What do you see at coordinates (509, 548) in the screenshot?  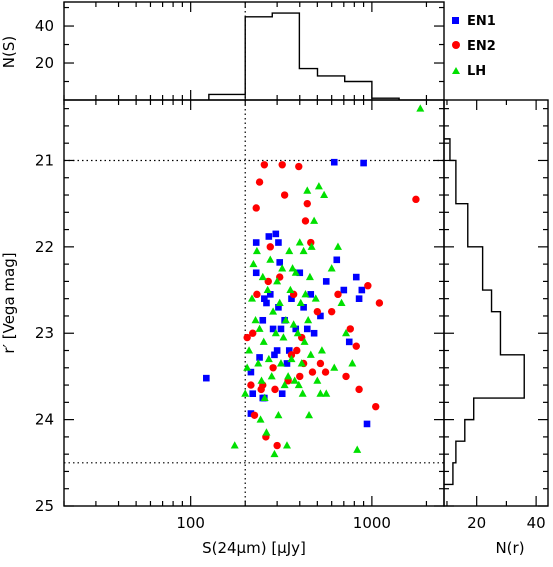 I see `right-histogram-x-axis-label: N(r)` at bounding box center [509, 548].